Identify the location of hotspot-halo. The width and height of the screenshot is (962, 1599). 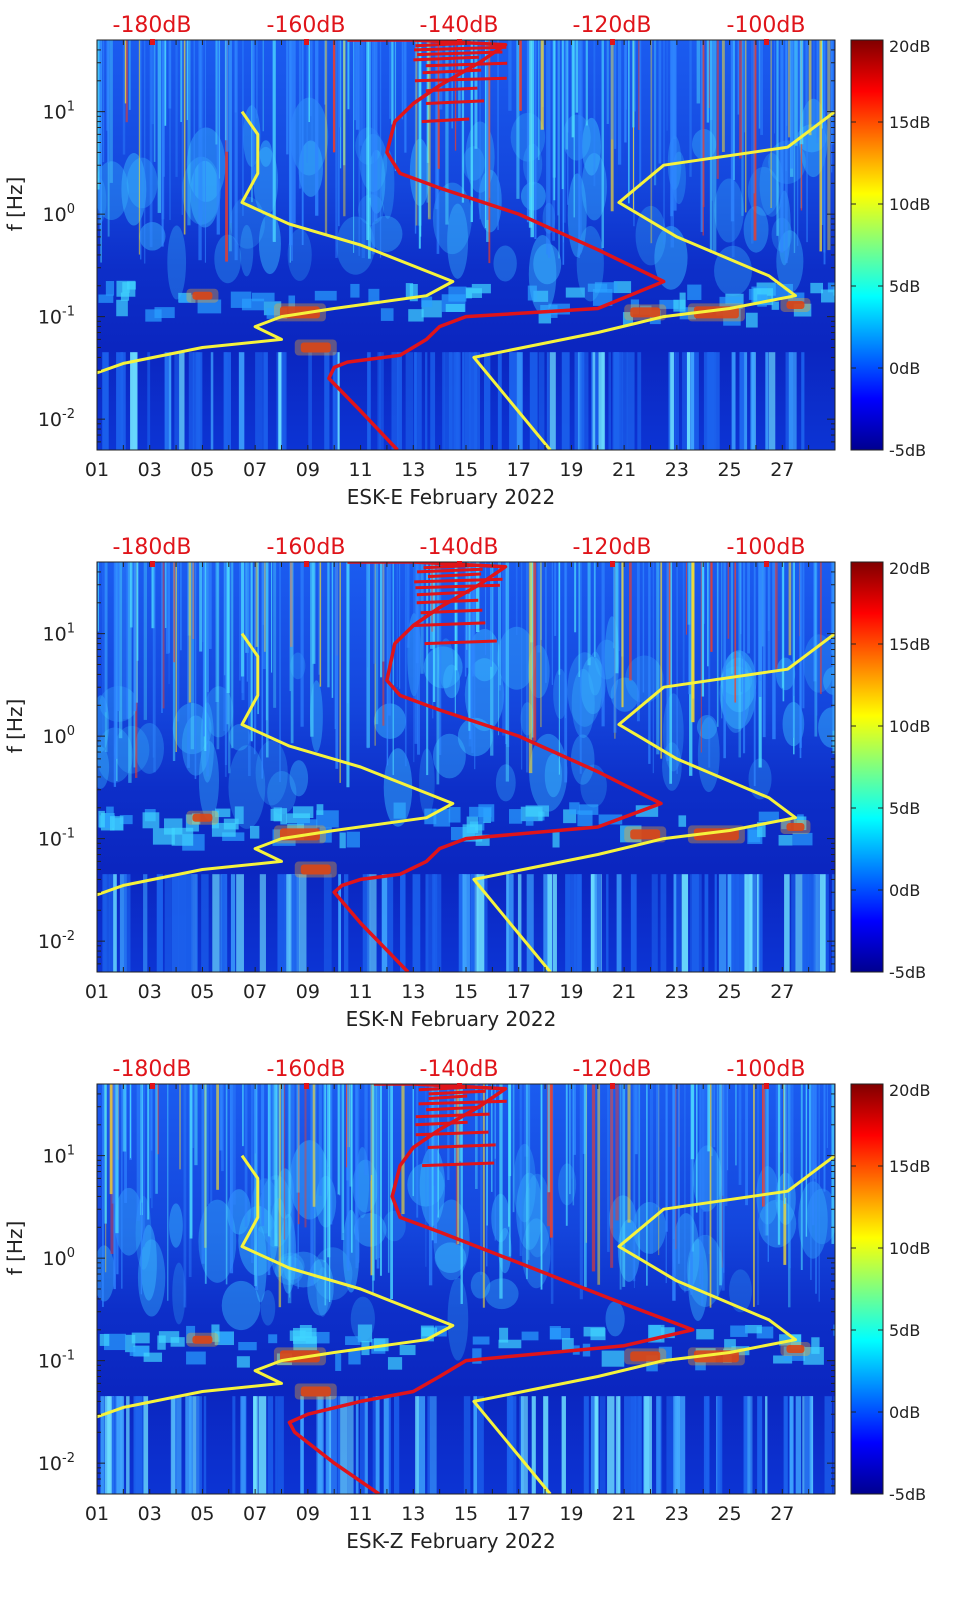
(645, 834).